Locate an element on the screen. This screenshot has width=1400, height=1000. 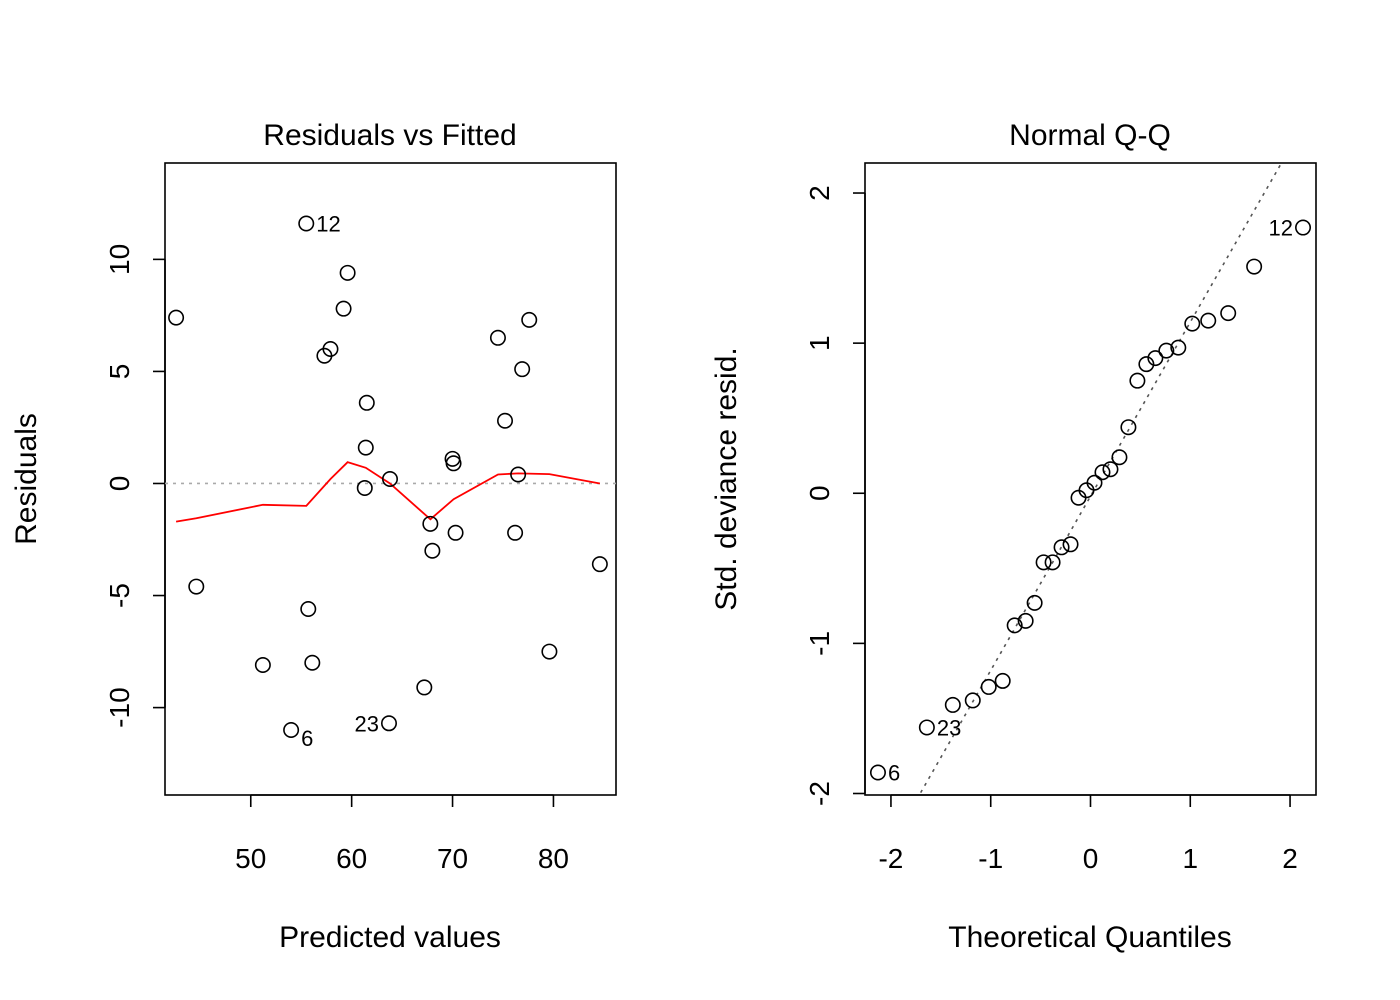
normal-qq-x-tick-label: -1 is located at coordinates (990, 858).